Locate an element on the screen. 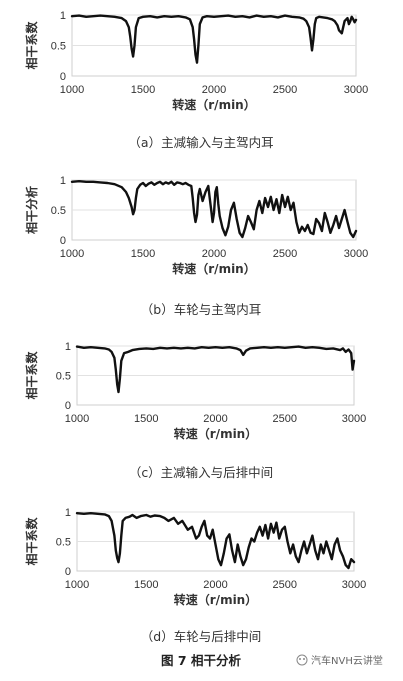 The width and height of the screenshot is (403, 681). chart-d-caption: （d）车轮与后排中间 is located at coordinates (201, 636).